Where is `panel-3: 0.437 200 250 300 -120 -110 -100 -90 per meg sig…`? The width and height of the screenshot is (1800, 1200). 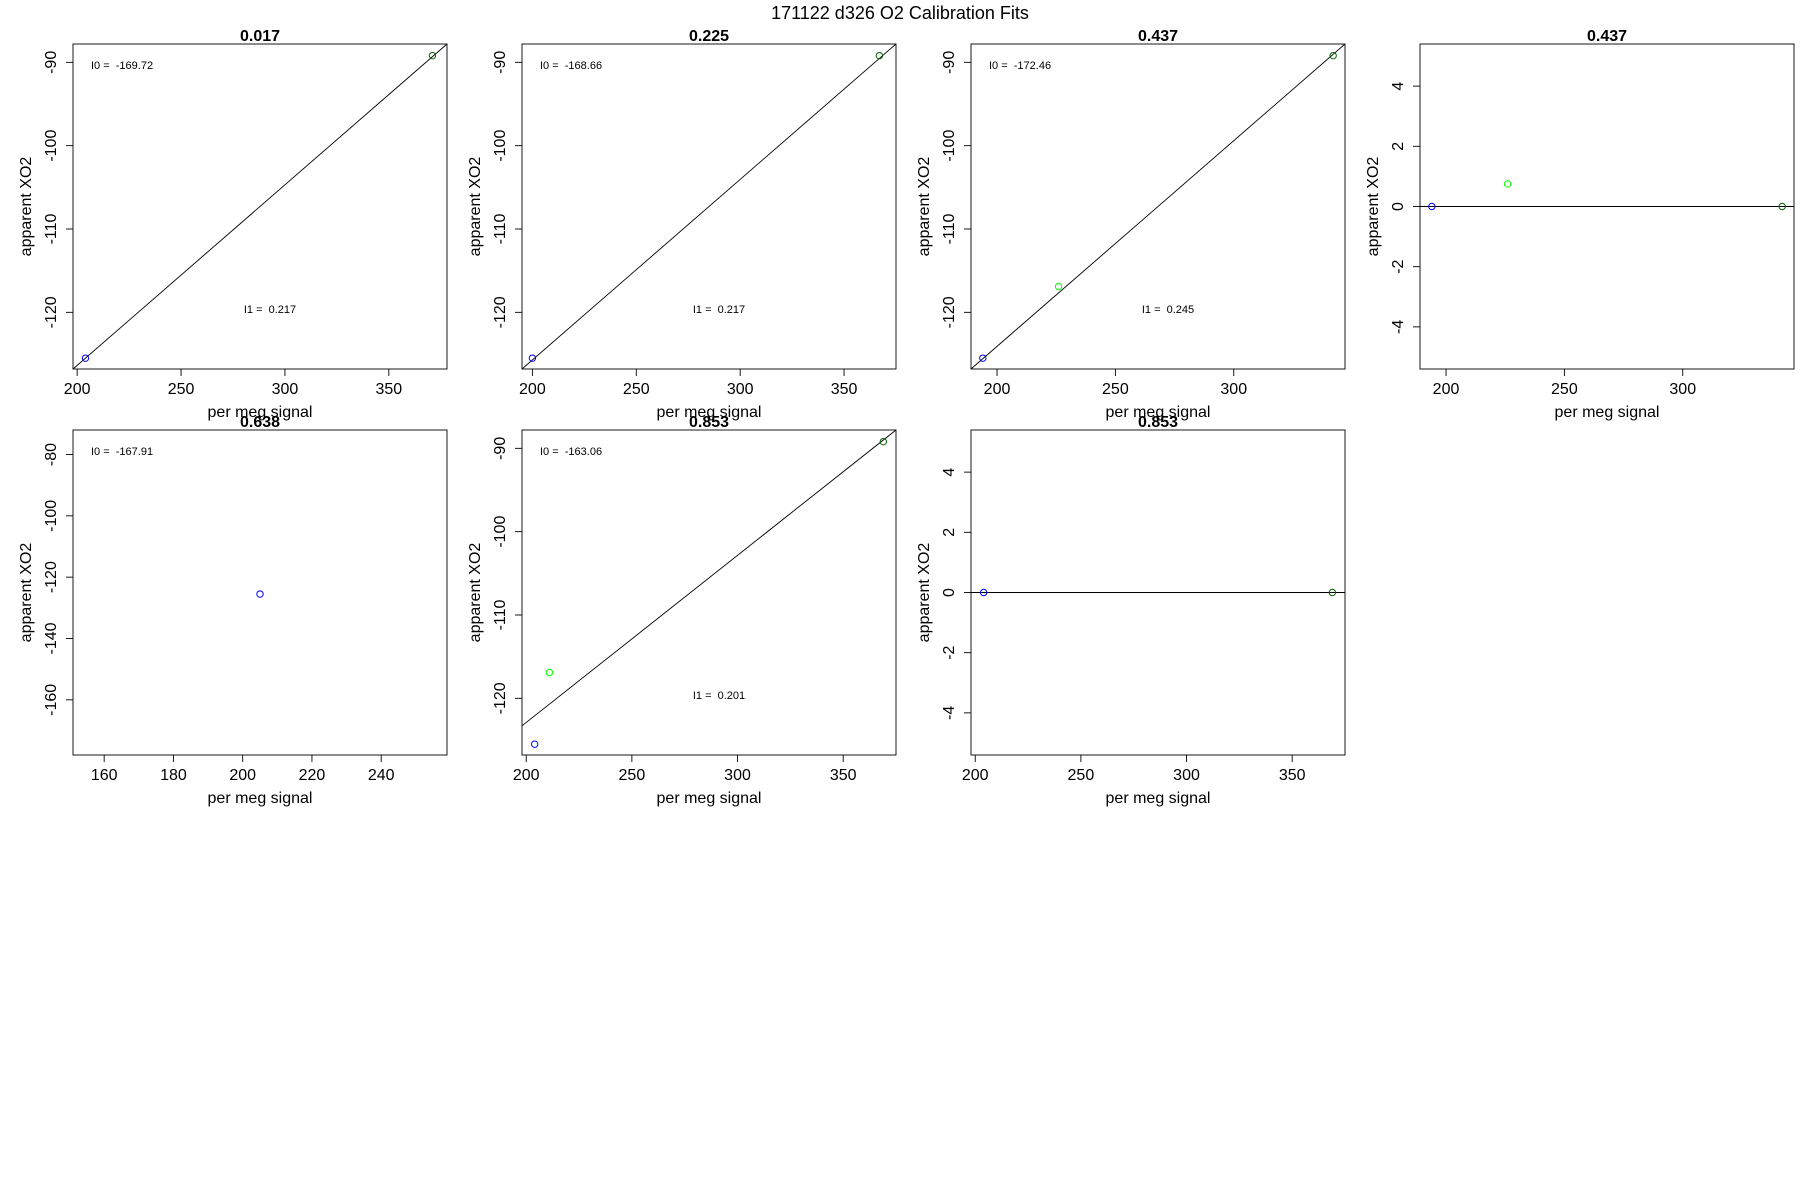 panel-3: 0.437 200 250 300 -120 -110 -100 -90 per meg sig… is located at coordinates (1131, 224).